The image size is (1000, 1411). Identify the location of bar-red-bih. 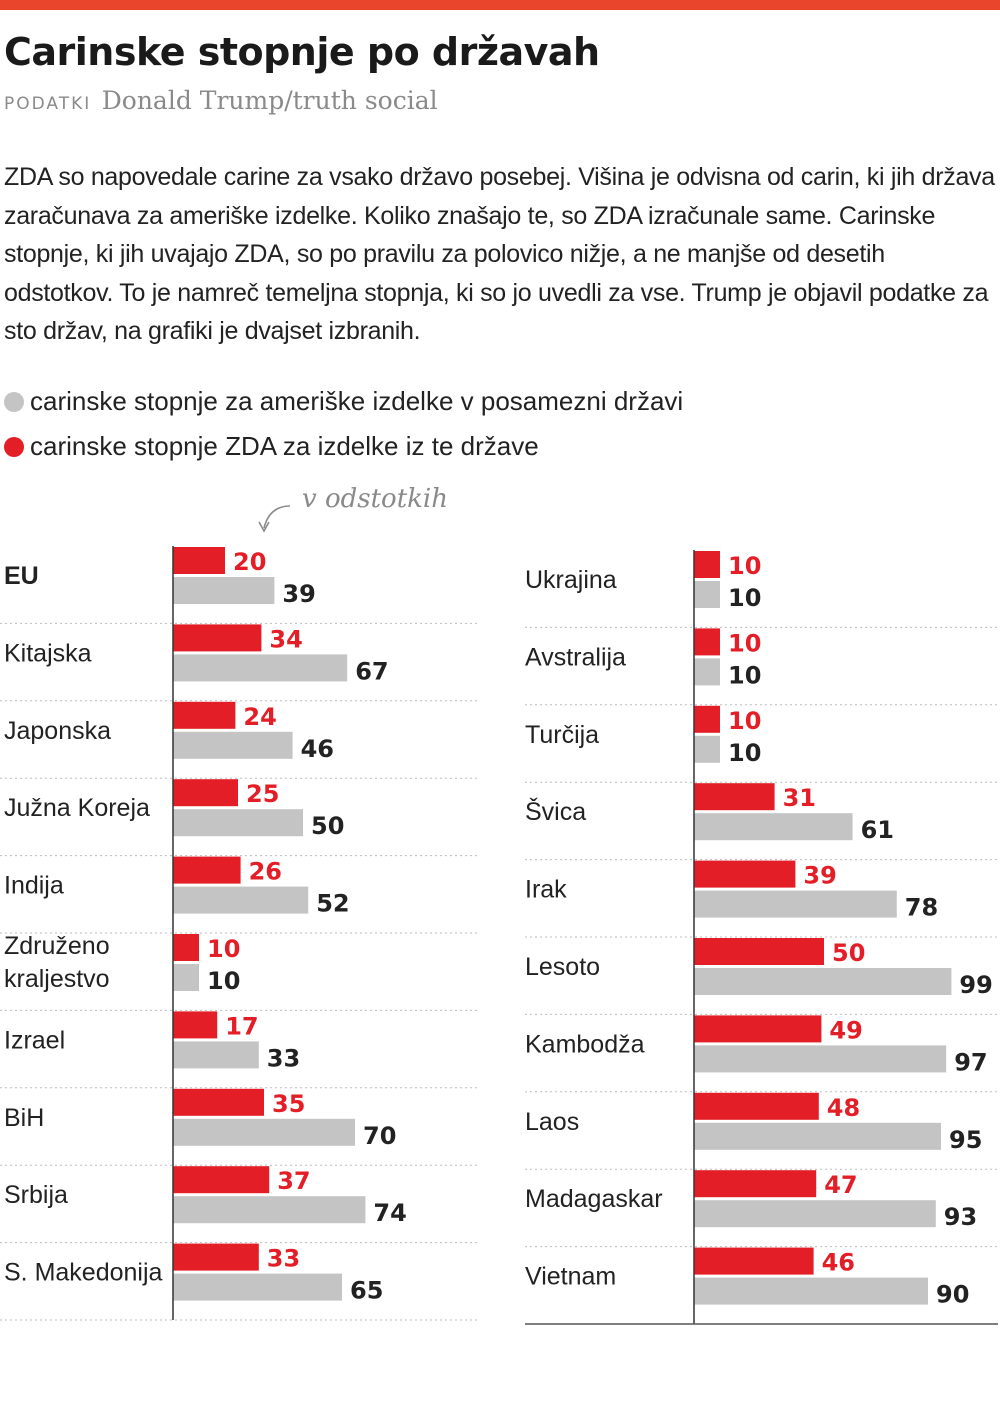
(218, 1102).